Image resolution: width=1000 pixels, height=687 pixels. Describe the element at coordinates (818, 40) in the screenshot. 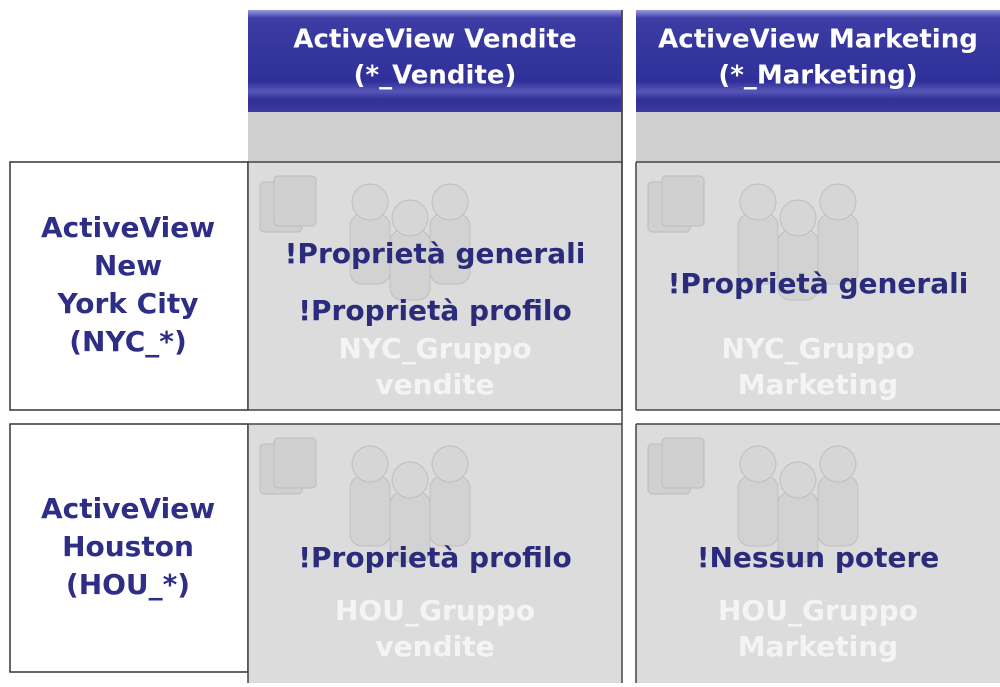

I see `column-title: ActiveView Marketing` at that location.